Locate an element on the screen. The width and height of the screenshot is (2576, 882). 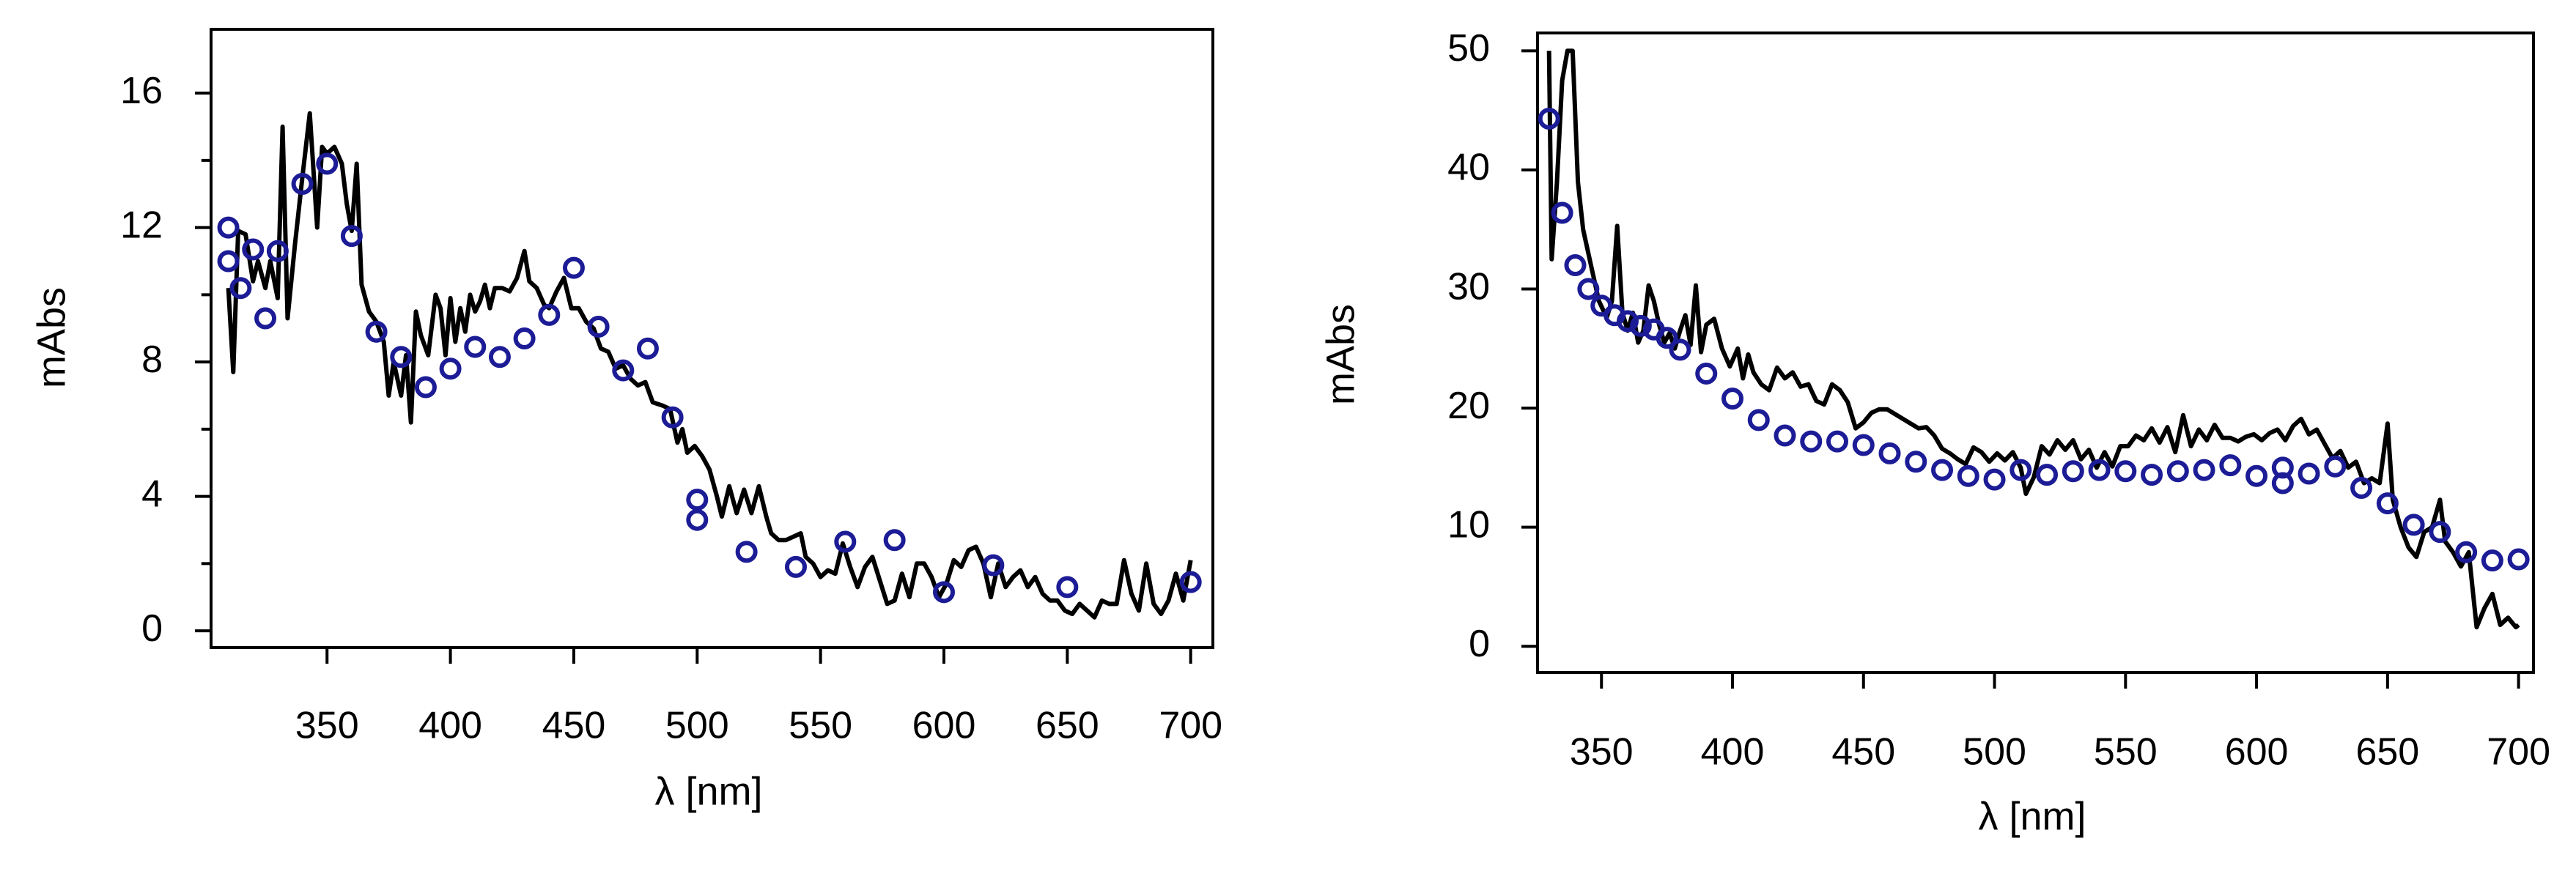
y-tick-label: 8 is located at coordinates (152, 359).